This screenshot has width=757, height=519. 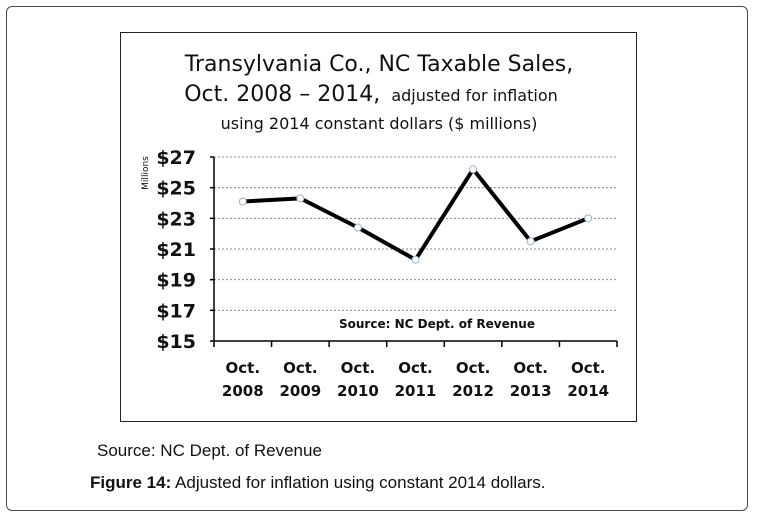 I want to click on y-tick-label: $17, so click(x=176, y=311).